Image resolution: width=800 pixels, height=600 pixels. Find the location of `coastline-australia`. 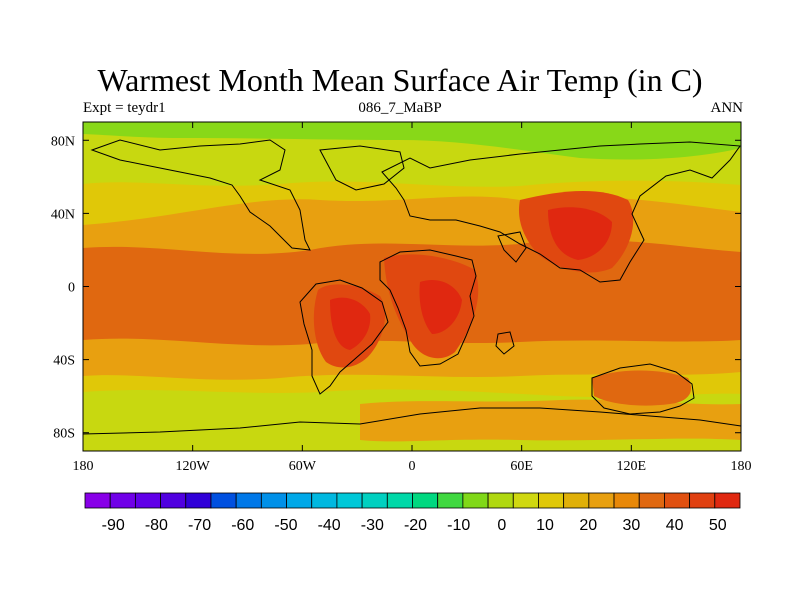

coastline-australia is located at coordinates (643, 389).